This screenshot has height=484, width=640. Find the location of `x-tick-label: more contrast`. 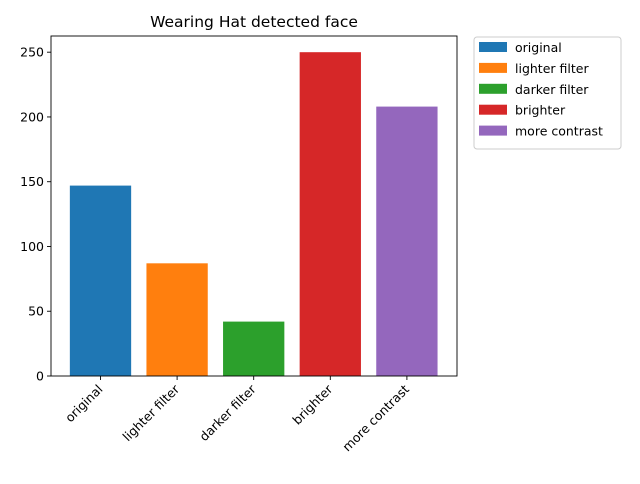

x-tick-label: more contrast is located at coordinates (375, 417).